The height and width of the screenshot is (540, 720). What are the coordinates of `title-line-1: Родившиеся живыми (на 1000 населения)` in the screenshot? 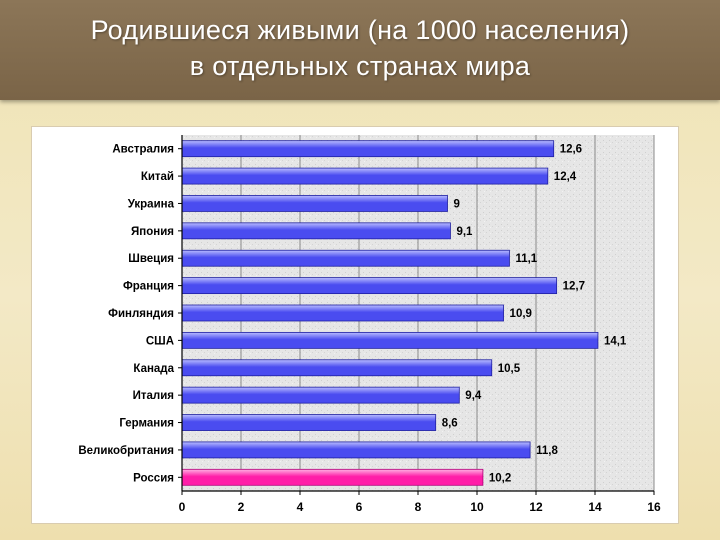 It's located at (360, 30).